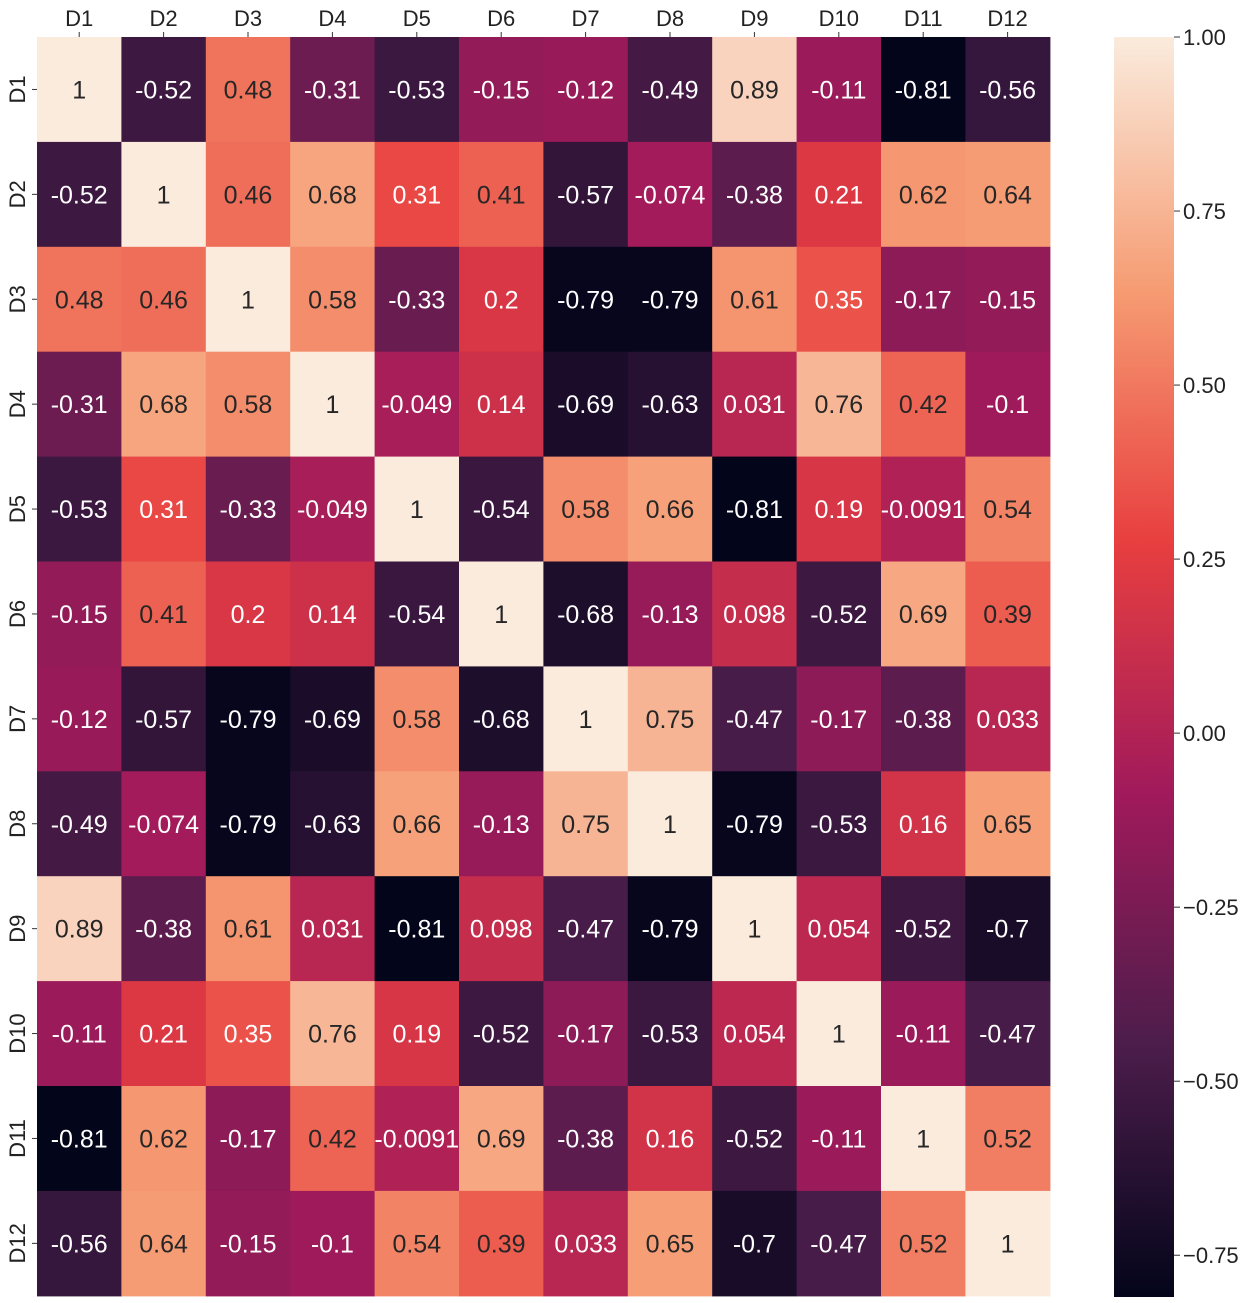  What do you see at coordinates (17, 299) in the screenshot?
I see `y-tick-label: D3` at bounding box center [17, 299].